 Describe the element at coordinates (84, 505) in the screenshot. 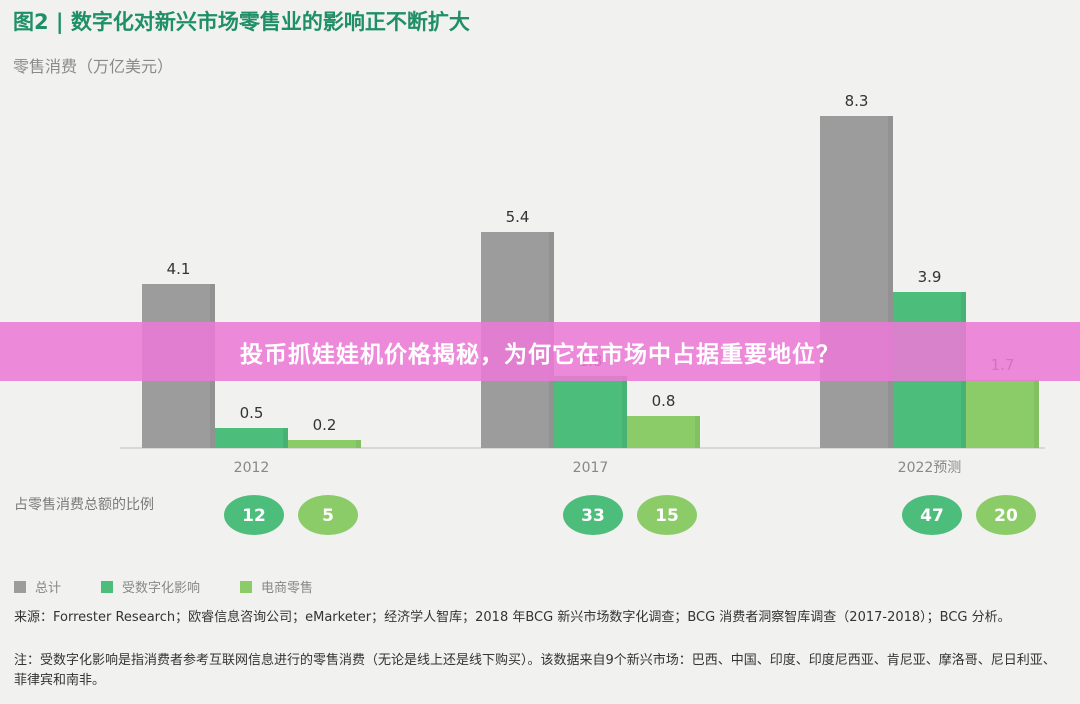

I see `share-row-title: 占零售消费总额的比例` at that location.